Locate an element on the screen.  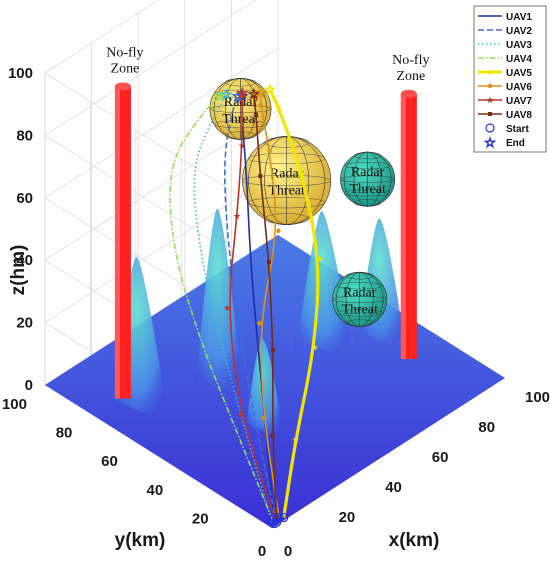
x-tick-label: 100 is located at coordinates (537, 397).